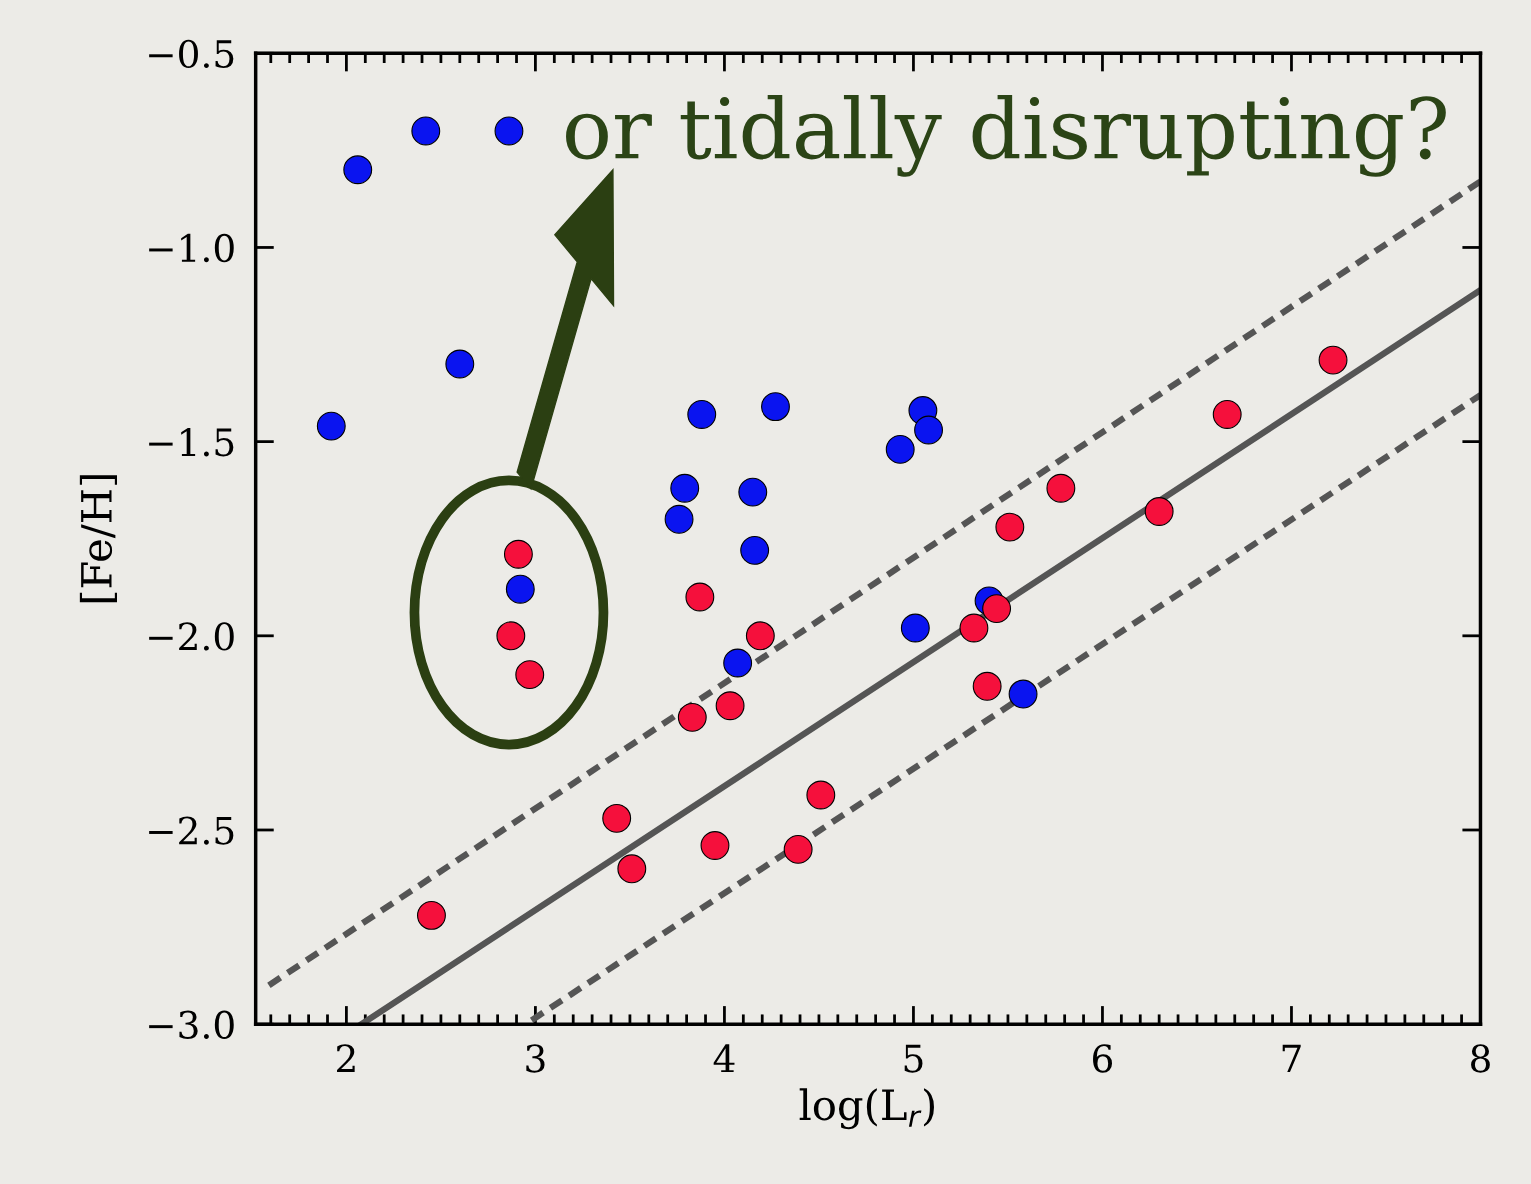 The image size is (1531, 1184). Describe the element at coordinates (1006, 135) in the screenshot. I see `annotation: or tidally disrupting?` at that location.